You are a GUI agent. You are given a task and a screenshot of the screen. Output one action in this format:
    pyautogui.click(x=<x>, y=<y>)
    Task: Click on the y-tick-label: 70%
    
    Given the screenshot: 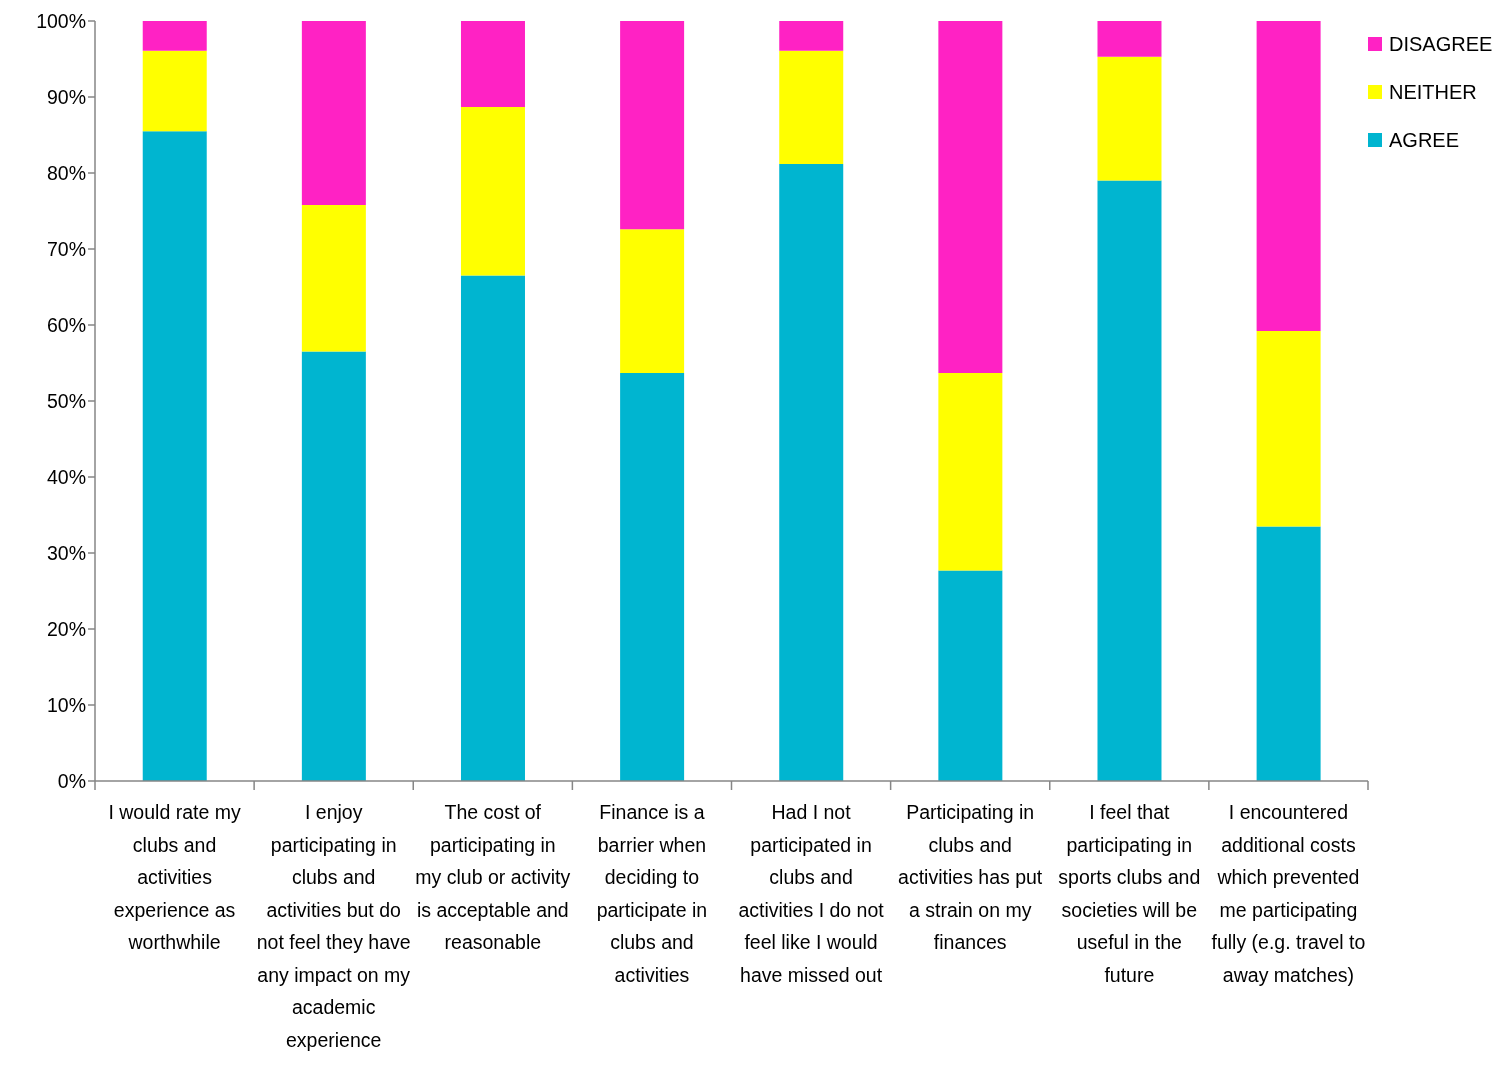 What is the action you would take?
    pyautogui.click(x=66, y=248)
    